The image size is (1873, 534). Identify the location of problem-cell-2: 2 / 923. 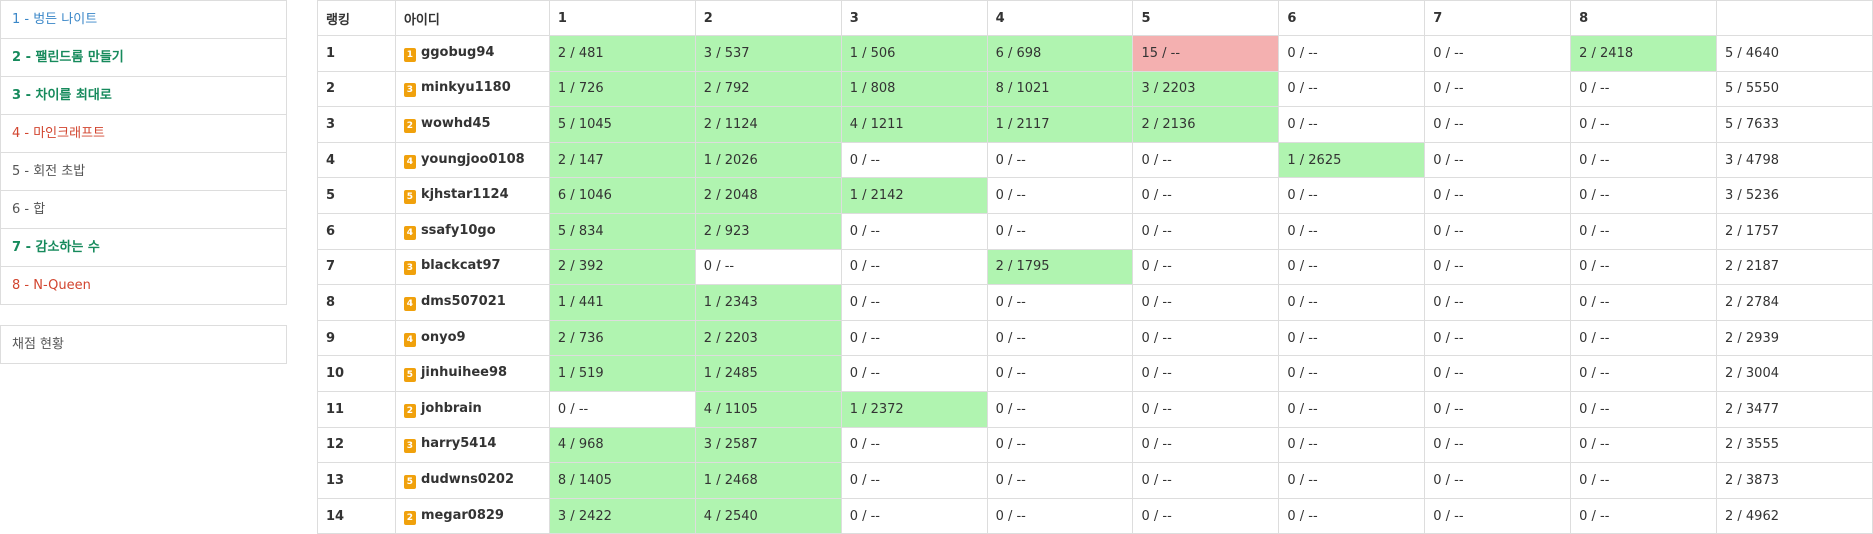
(768, 231).